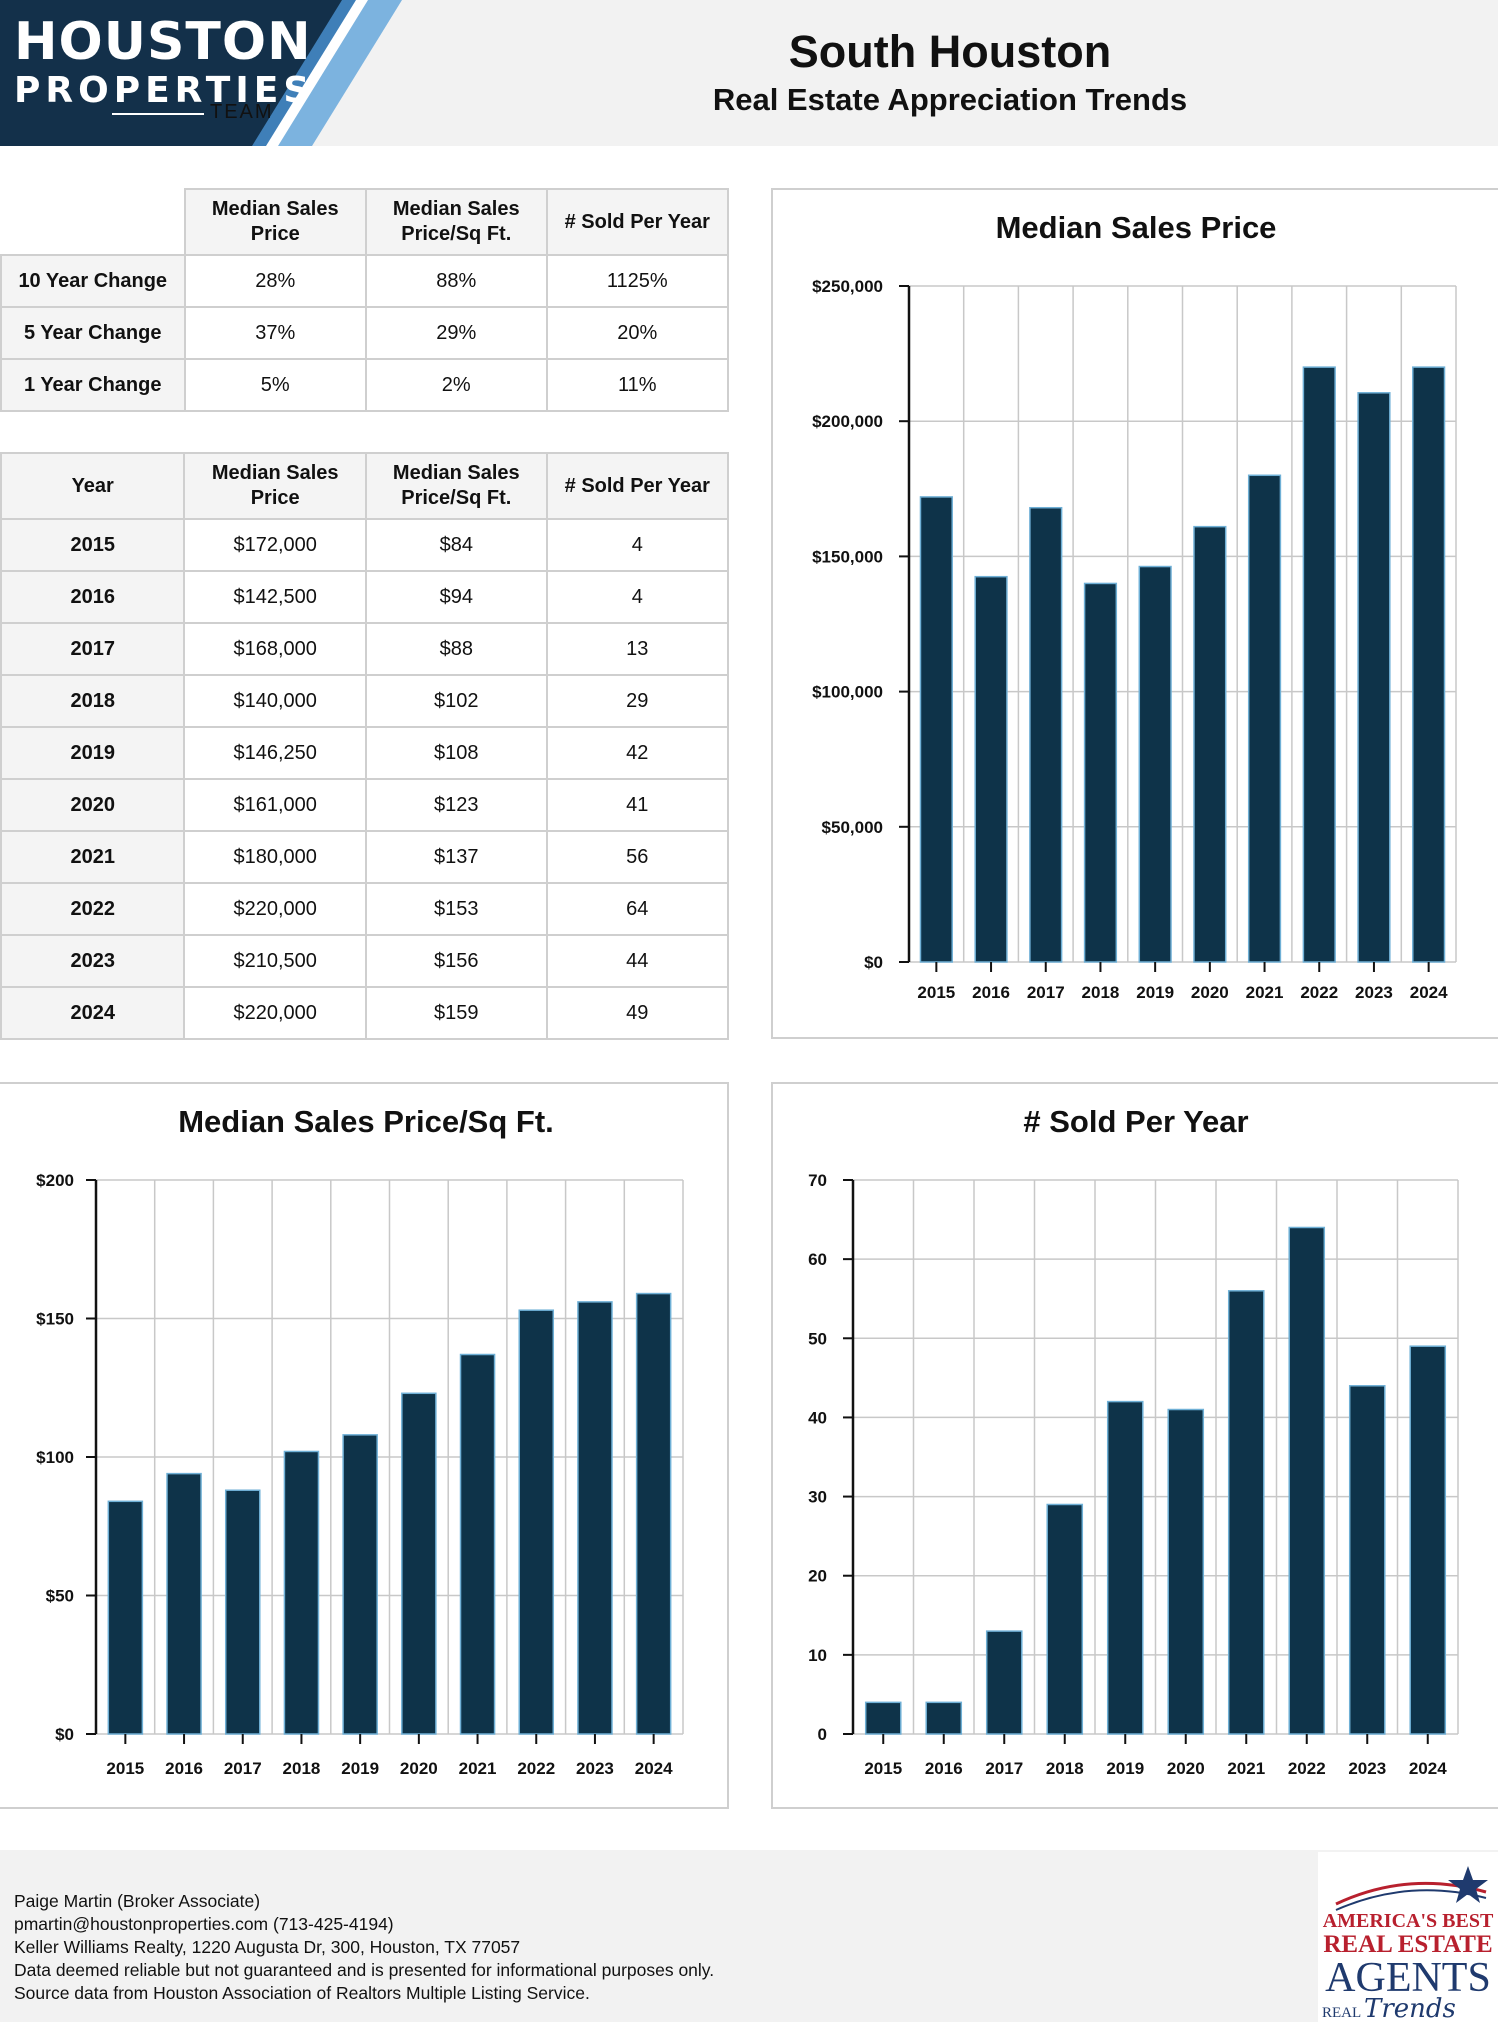  I want to click on badge-line1: AMERICA'S BEST, so click(1408, 1921).